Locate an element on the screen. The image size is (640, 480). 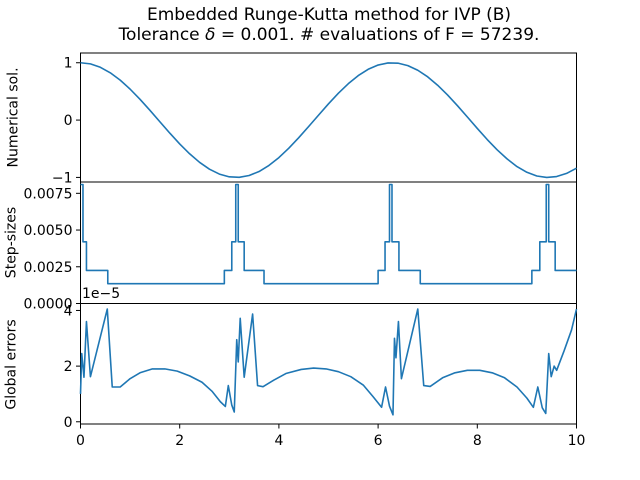
step-sizes-ytick-label: 0.0050 is located at coordinates (48, 231).